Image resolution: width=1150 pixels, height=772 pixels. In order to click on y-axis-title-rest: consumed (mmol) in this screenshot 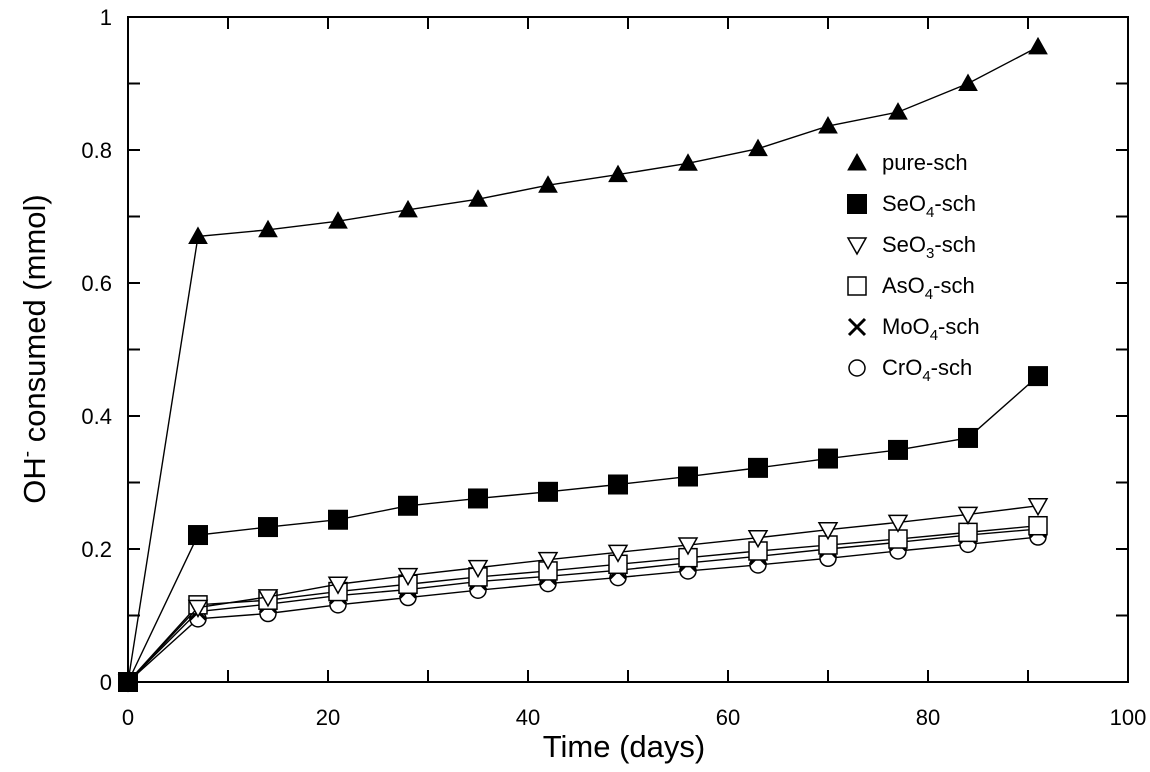, I will do `click(34, 322)`.